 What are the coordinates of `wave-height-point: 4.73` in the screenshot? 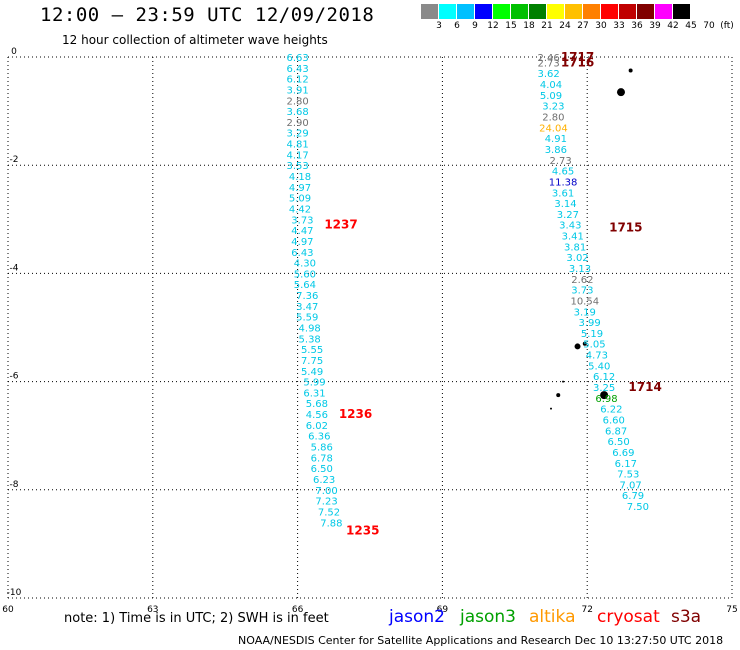 It's located at (597, 356).